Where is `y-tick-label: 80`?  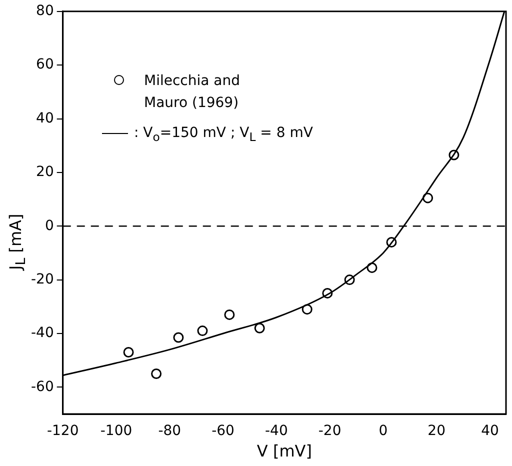 y-tick-label: 80 is located at coordinates (45, 11).